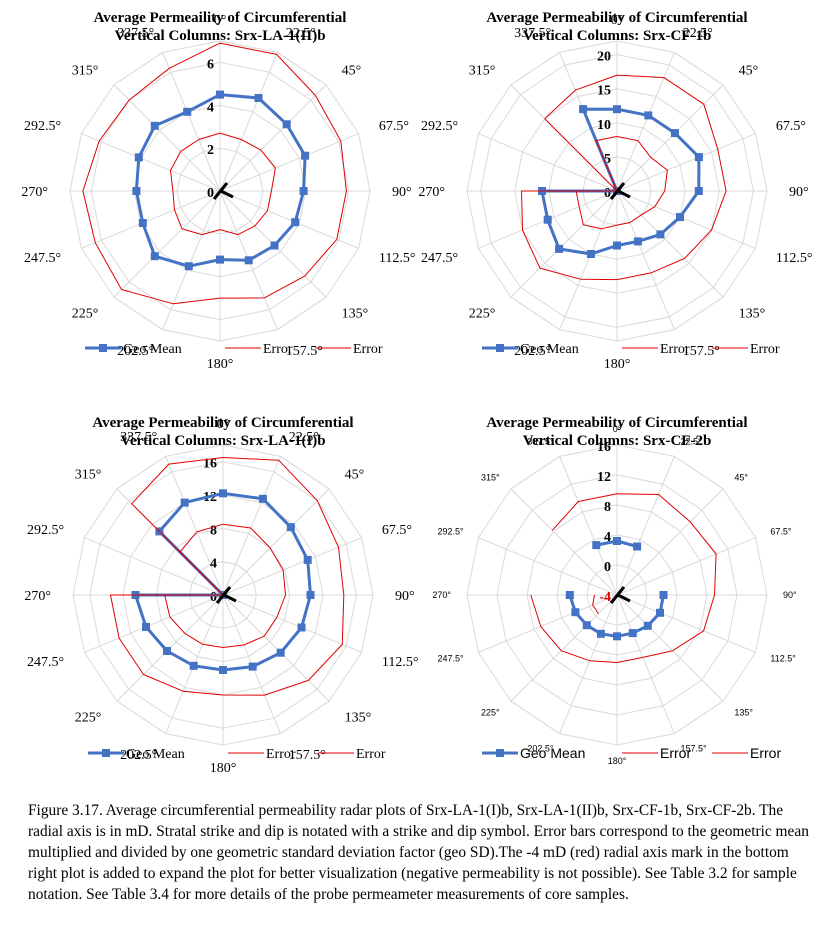  Describe the element at coordinates (604, 91) in the screenshot. I see `radial-tick-label: 15` at that location.